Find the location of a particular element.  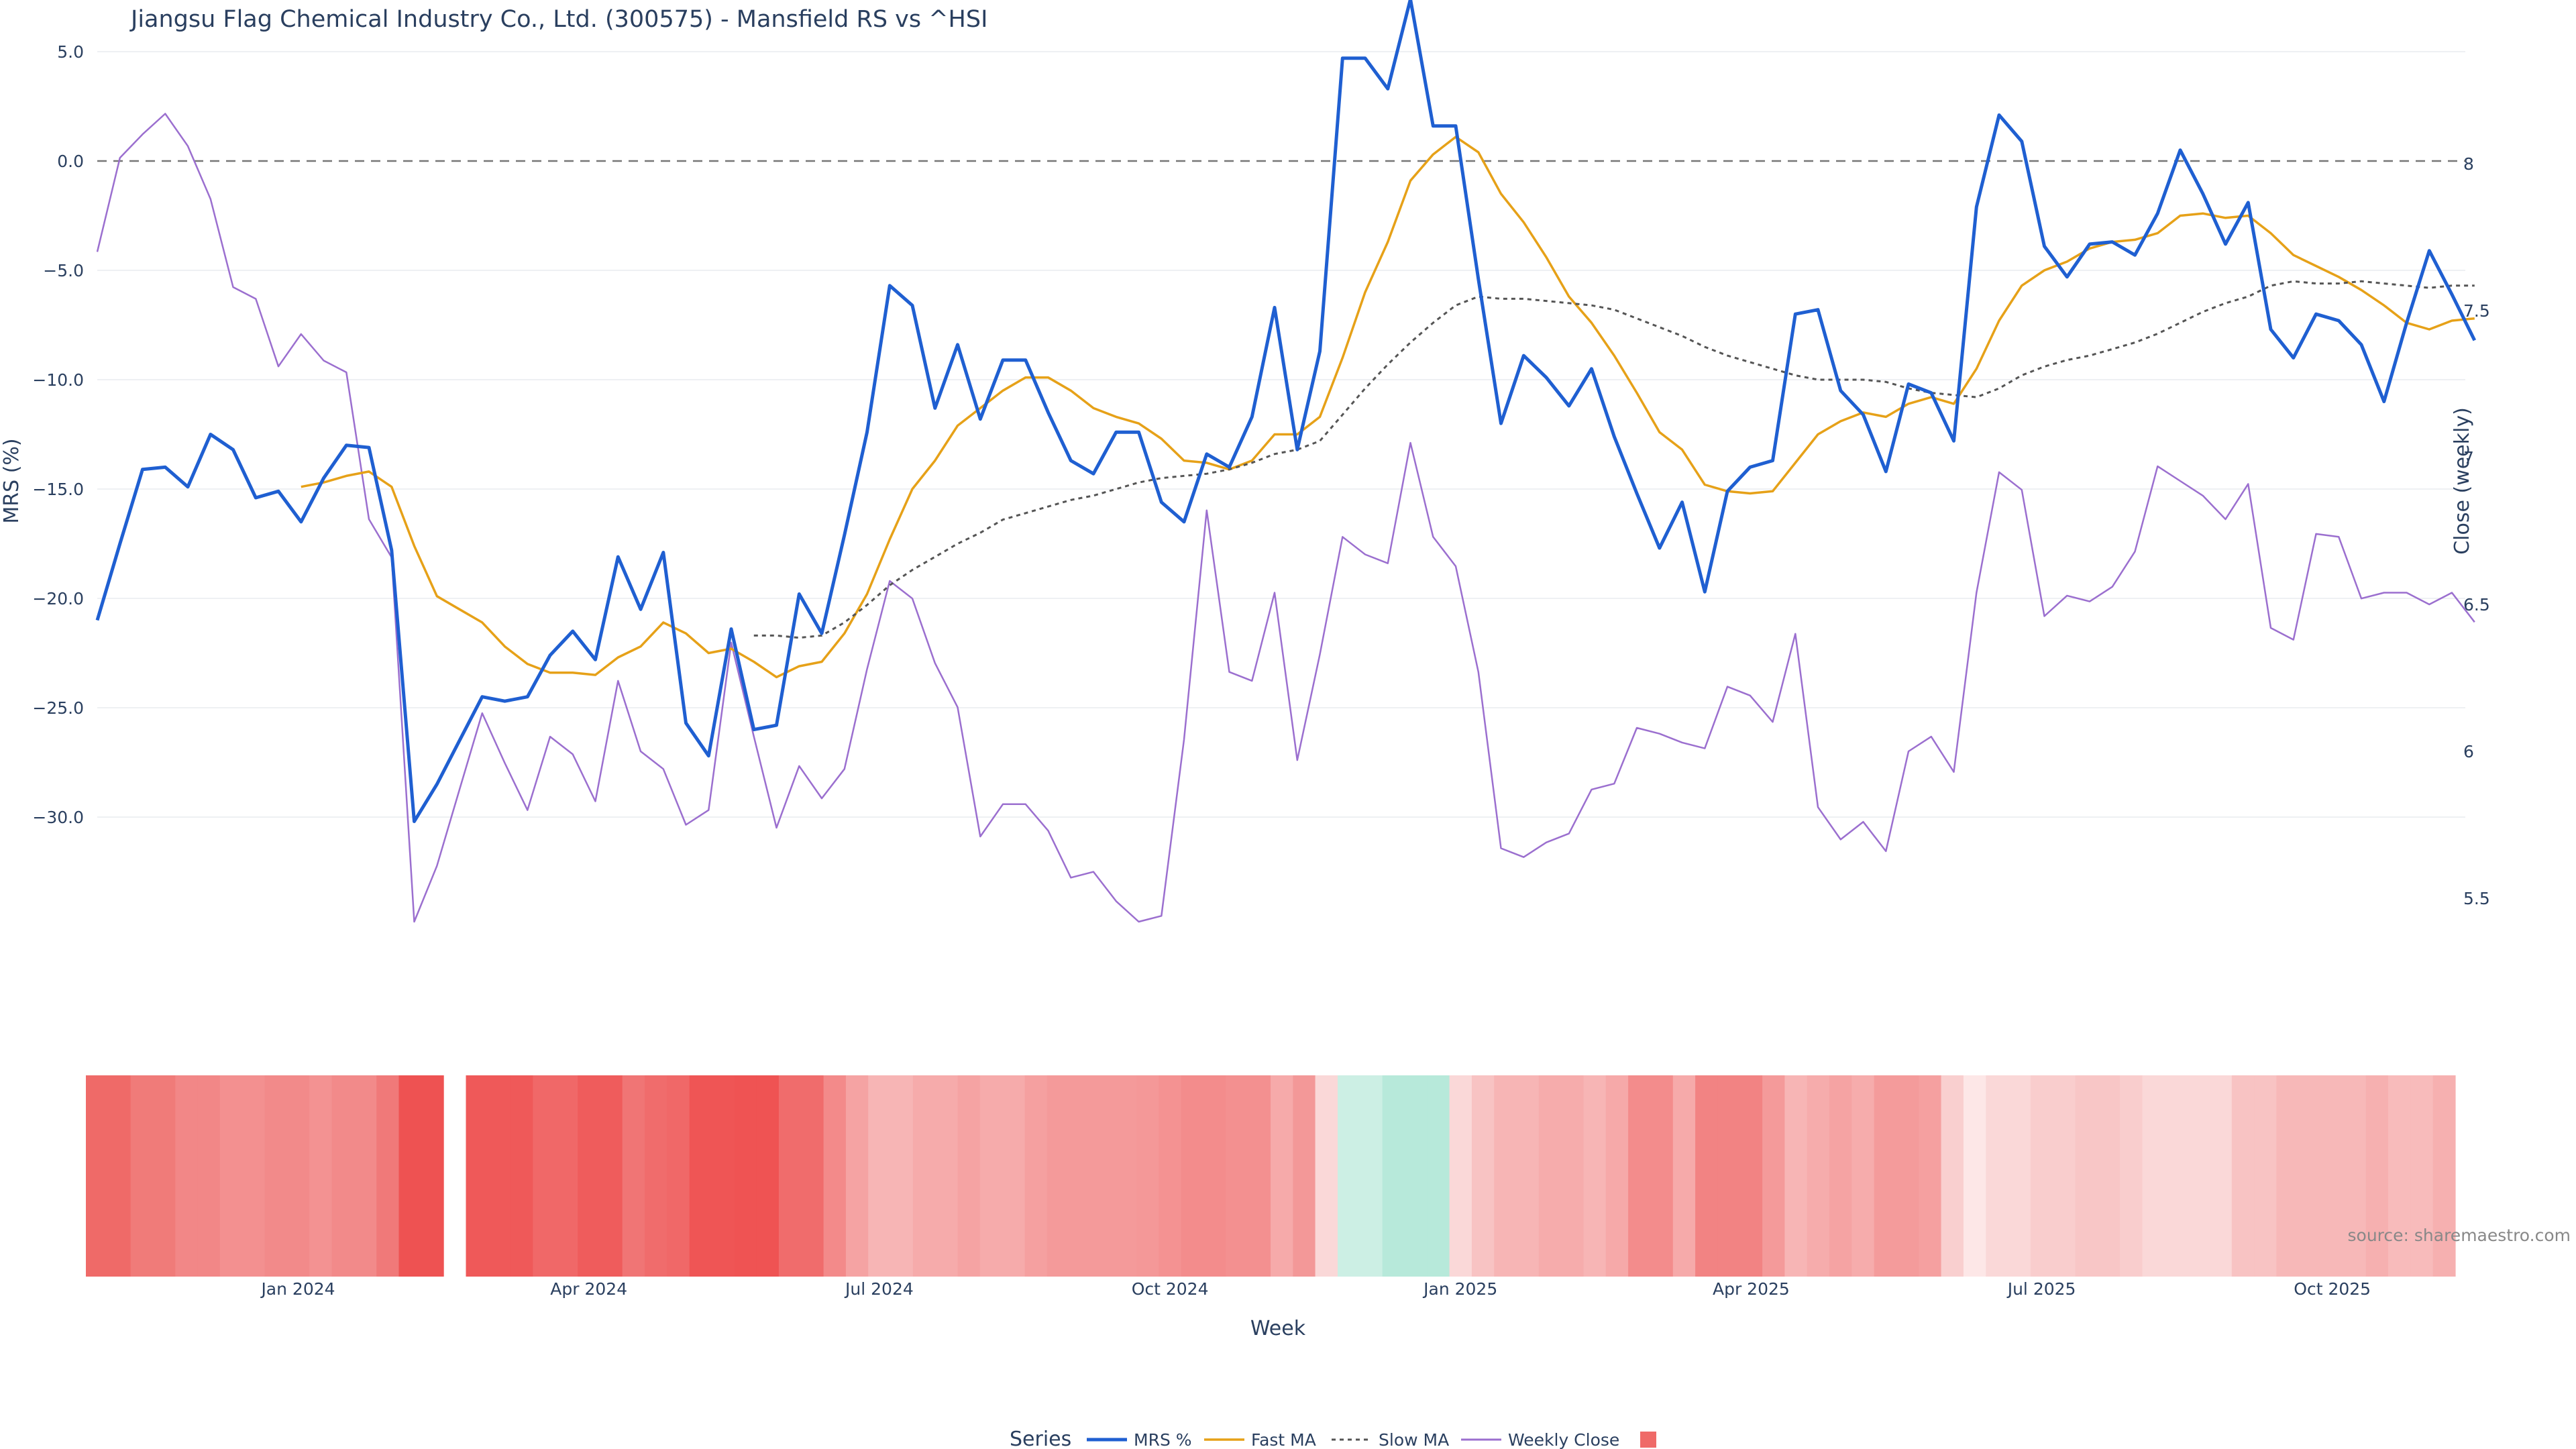

x-axis-title: Week is located at coordinates (1278, 1328).